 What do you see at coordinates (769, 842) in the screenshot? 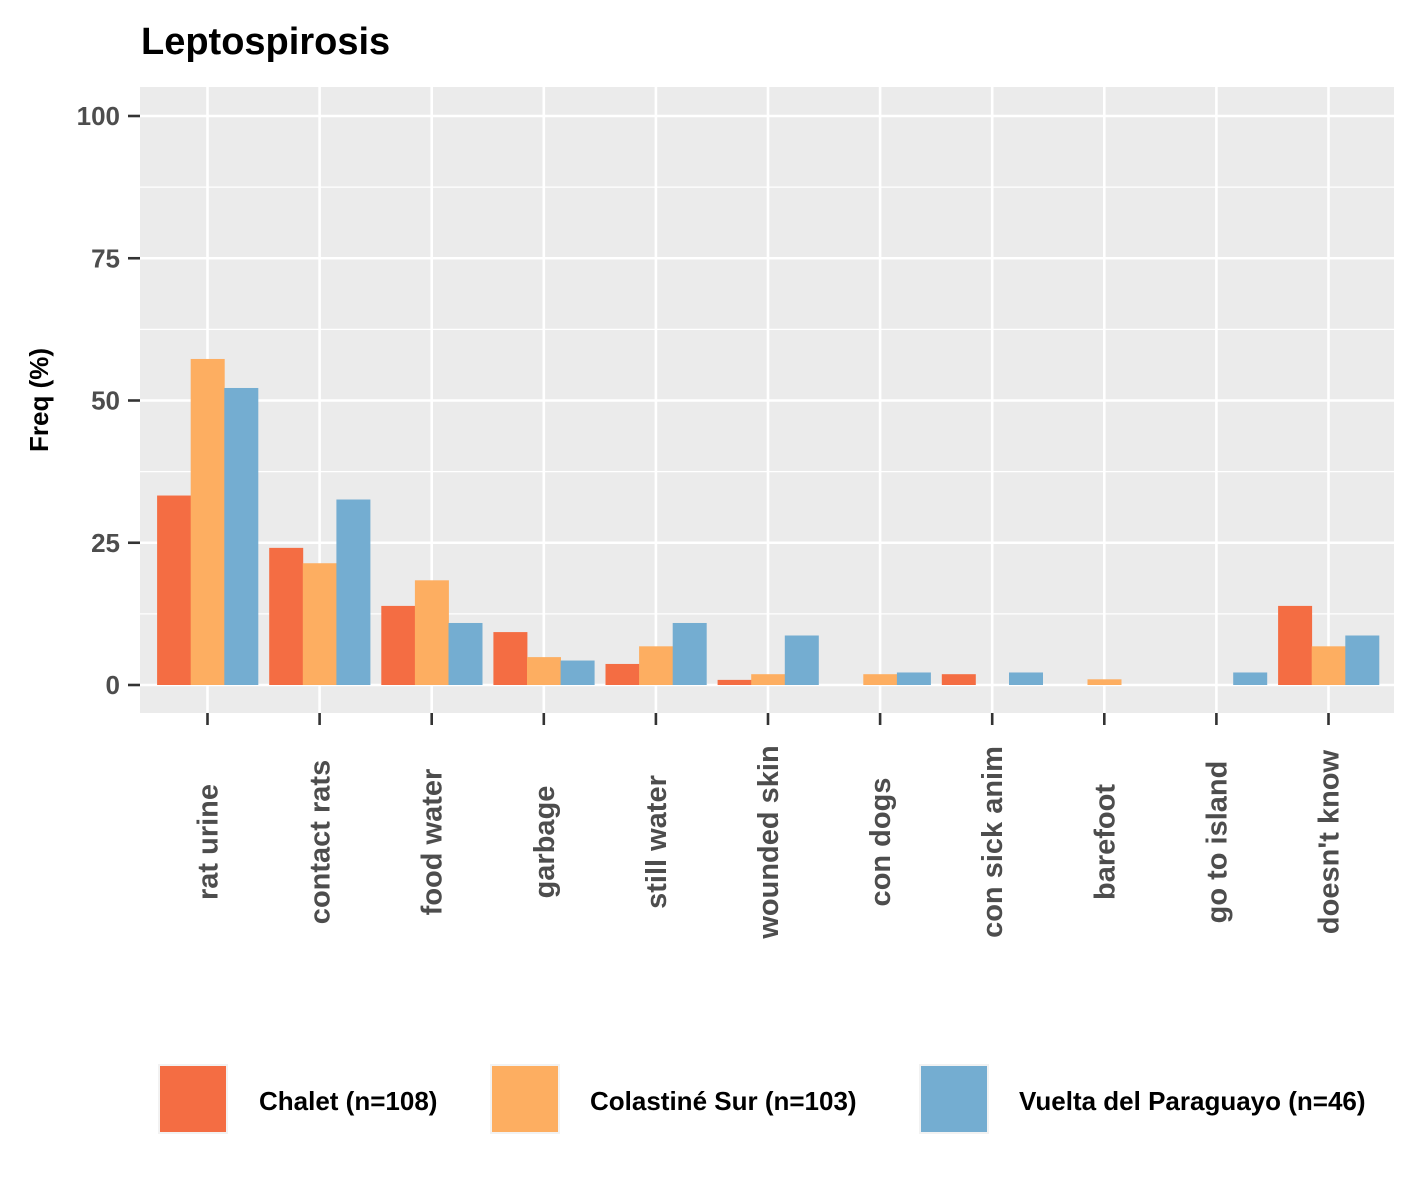
I see `x-tick-label: wounded skin` at bounding box center [769, 842].